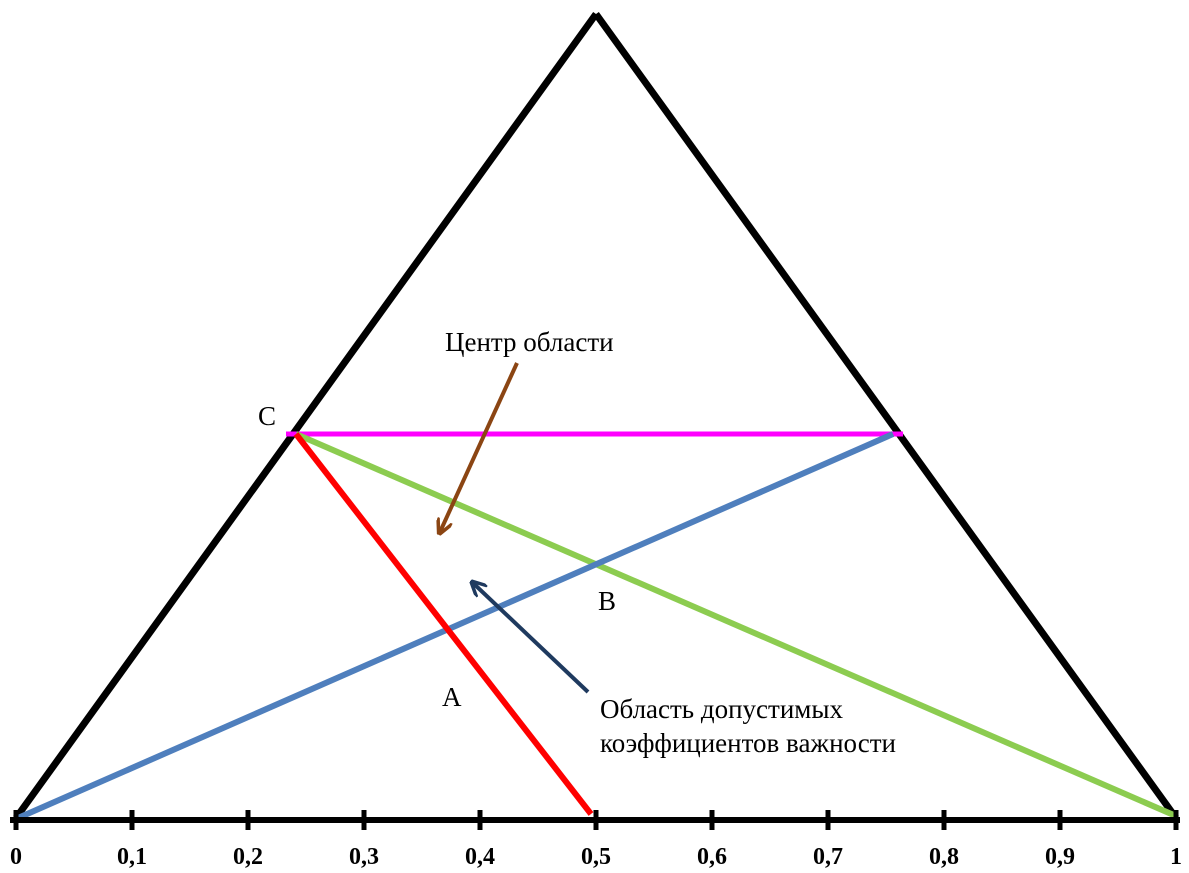  Describe the element at coordinates (596, 820) in the screenshot. I see `axis-ticks` at that location.